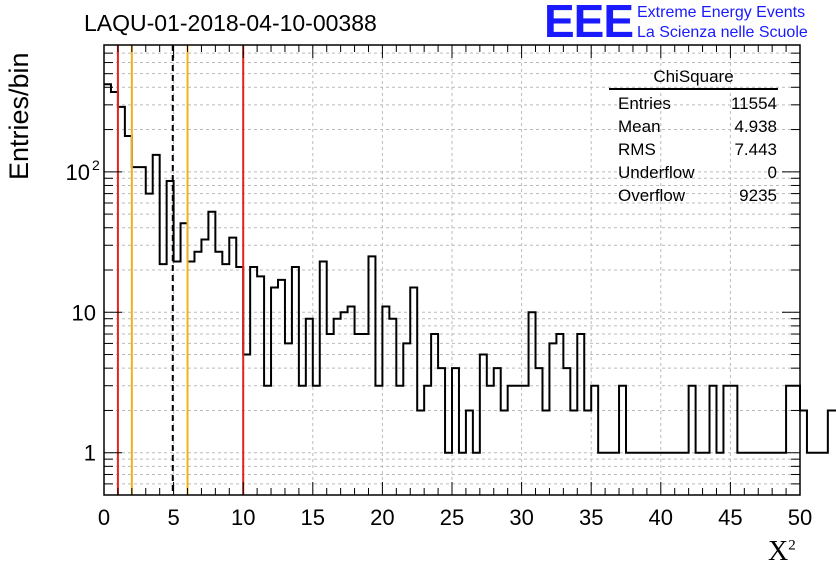 The image size is (836, 572). Describe the element at coordinates (313, 517) in the screenshot. I see `x-tick-label: 15` at that location.